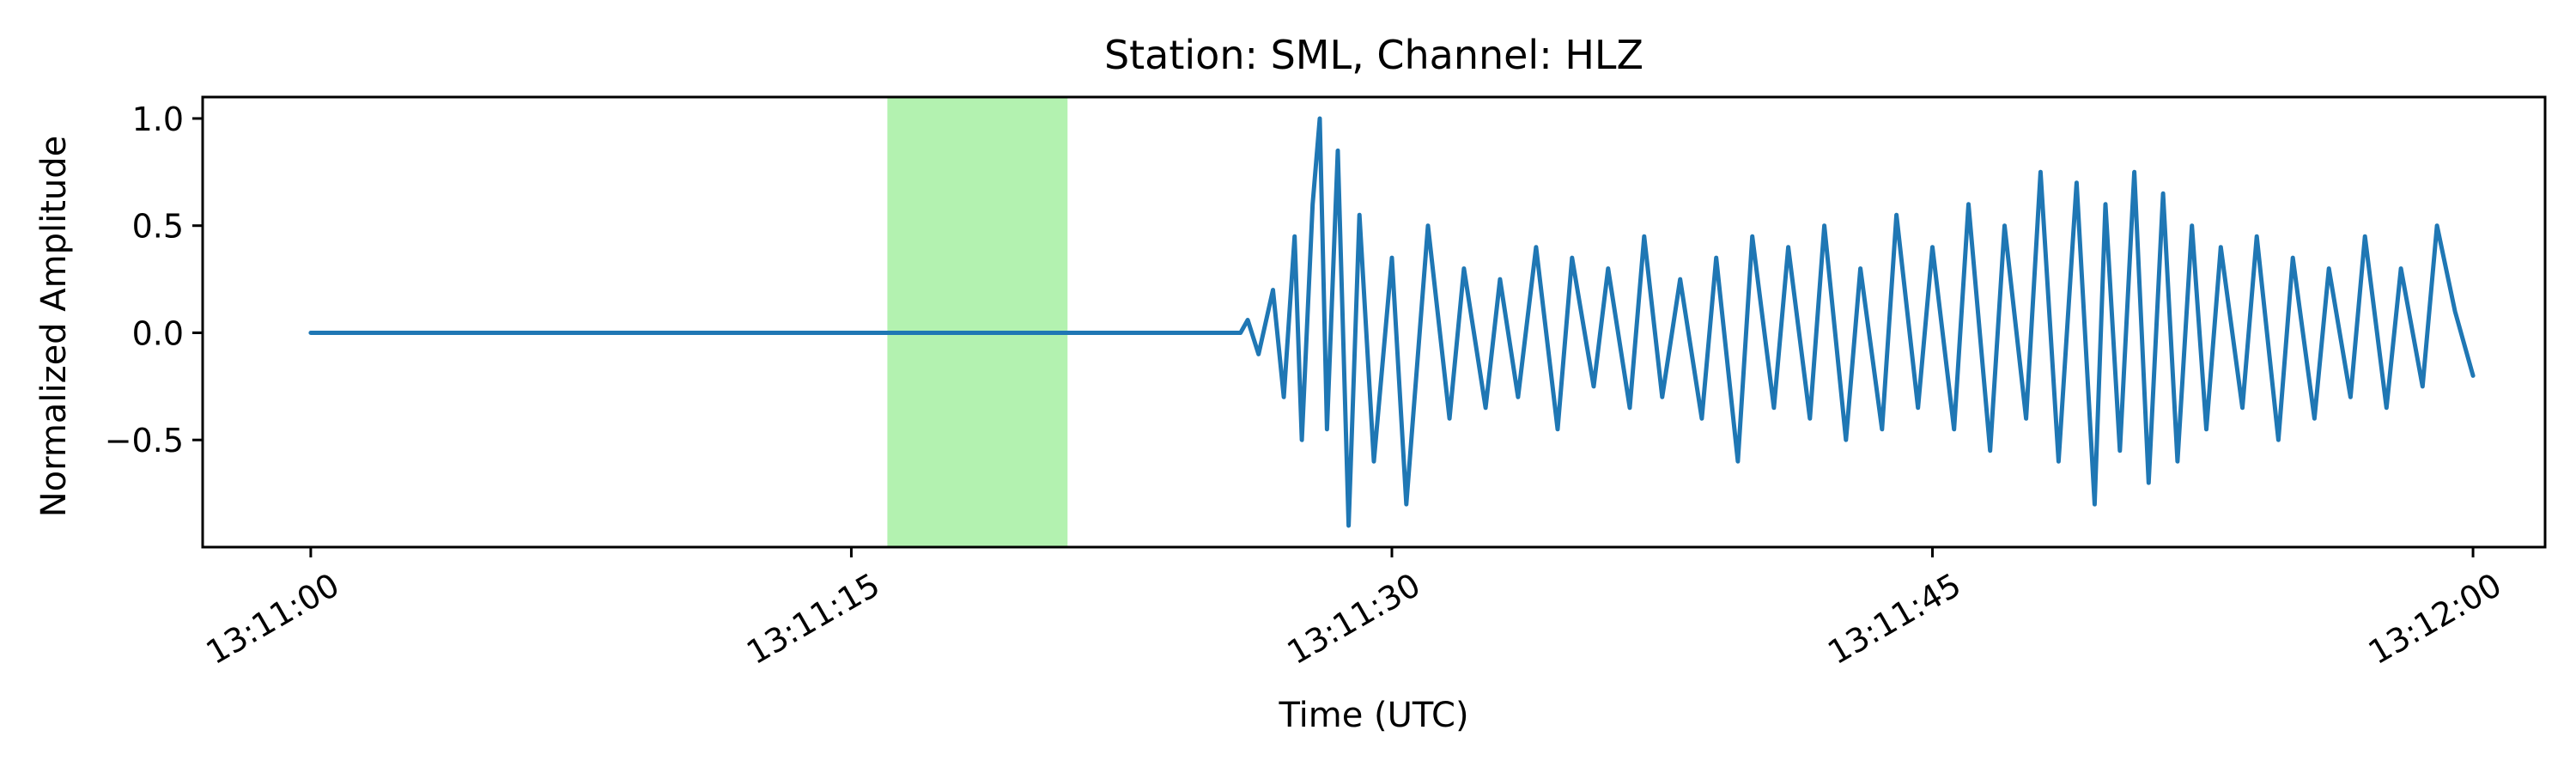 This screenshot has height=773, width=2576. What do you see at coordinates (273, 619) in the screenshot?
I see `x-tick-label: 13:11:00` at bounding box center [273, 619].